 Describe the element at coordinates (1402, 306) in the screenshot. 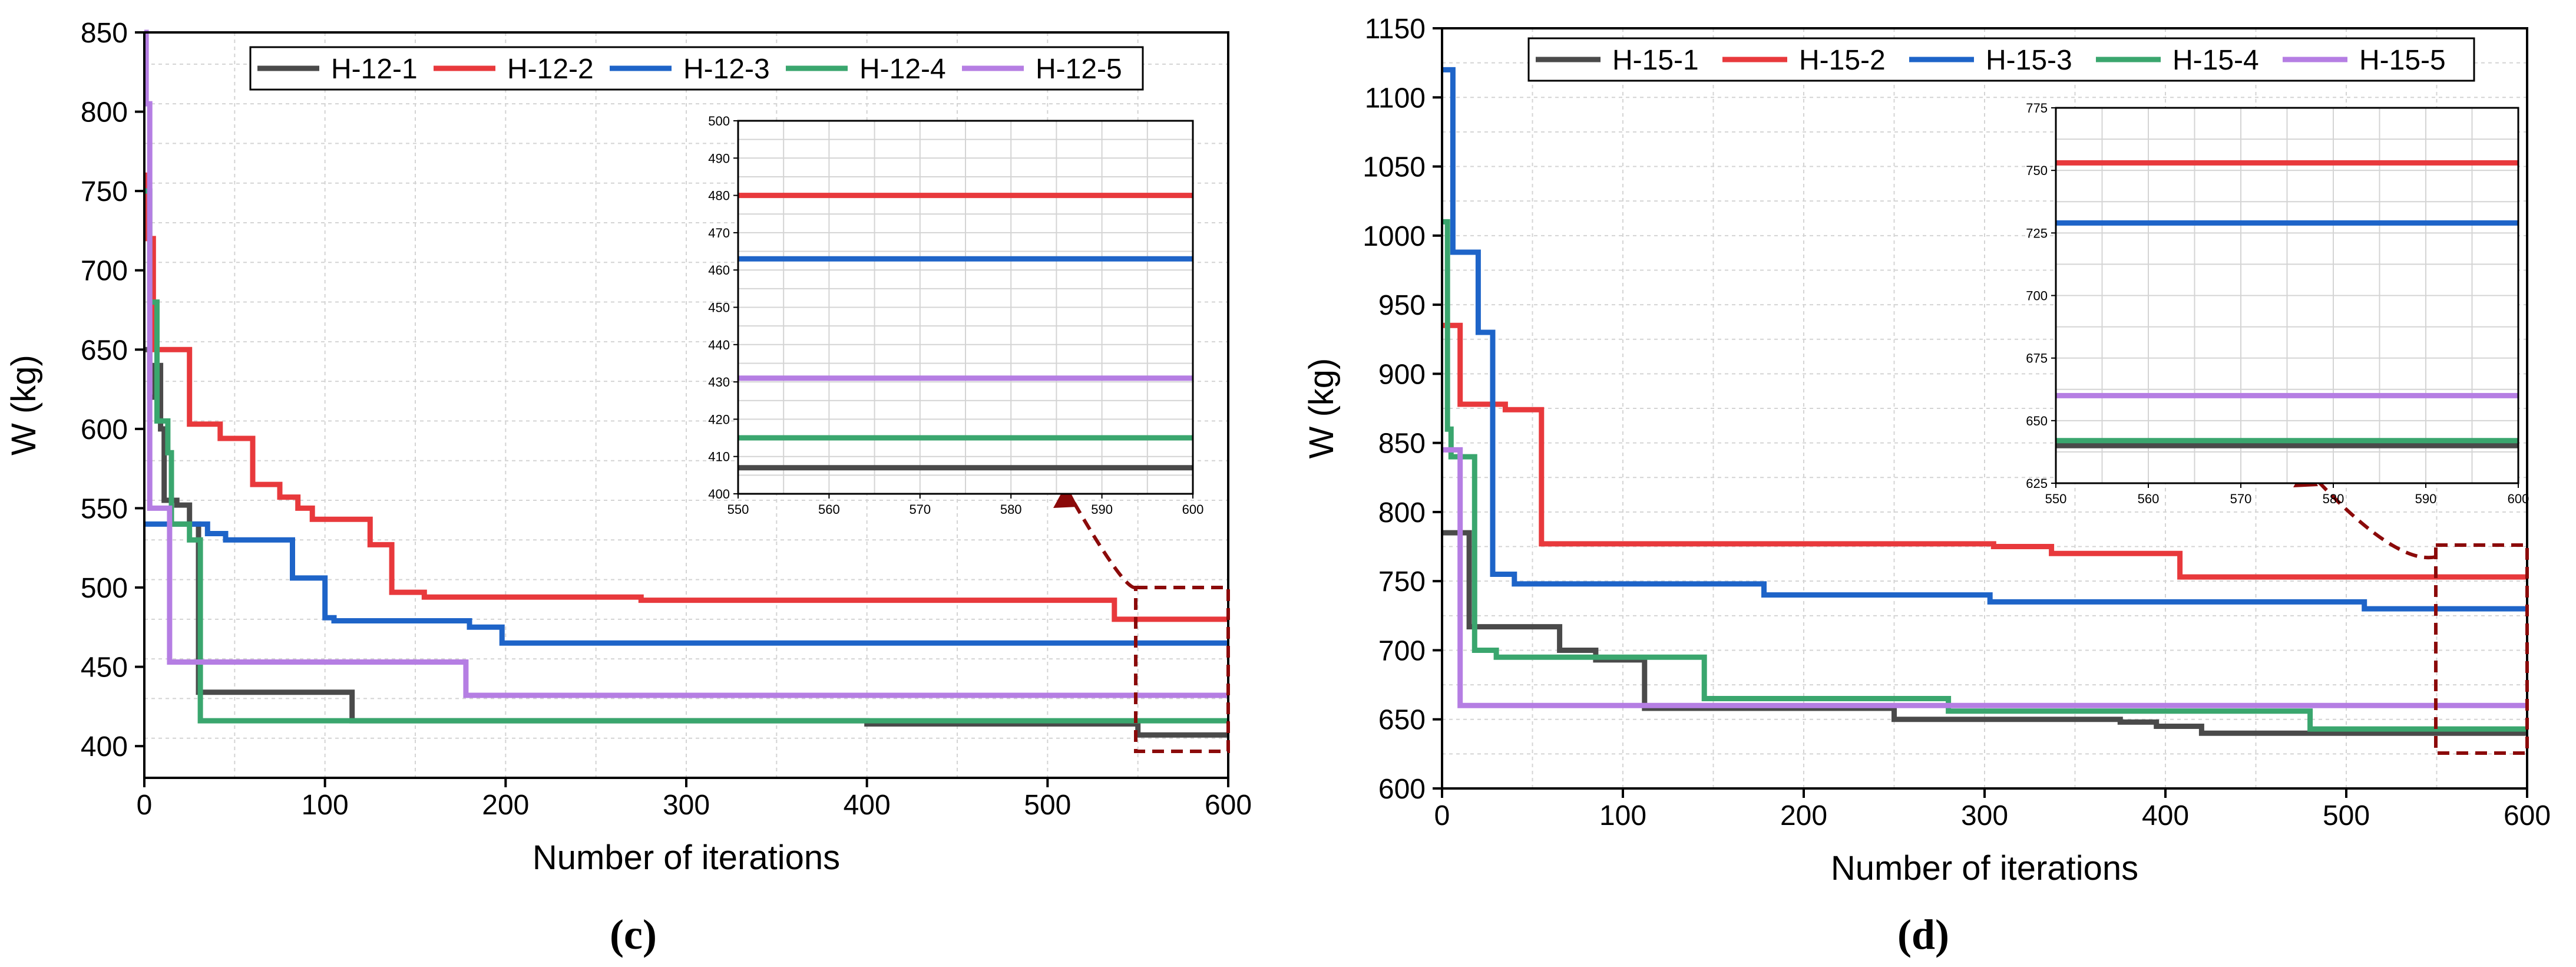

I see `y-tick-label: 950` at that location.